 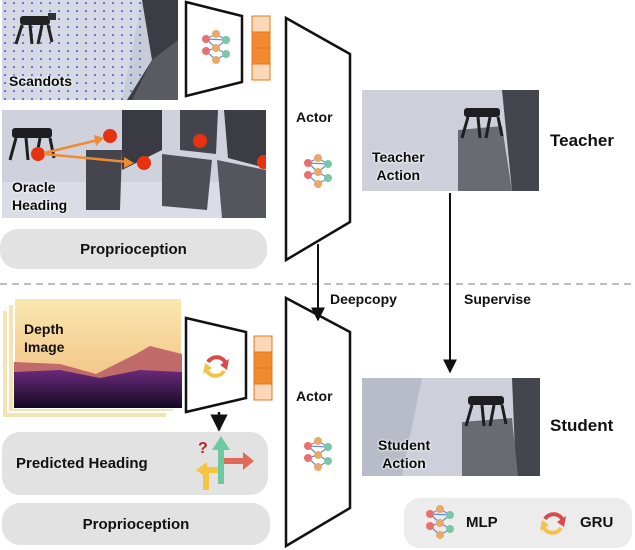 I want to click on teacher-latent-vector, so click(x=261, y=48).